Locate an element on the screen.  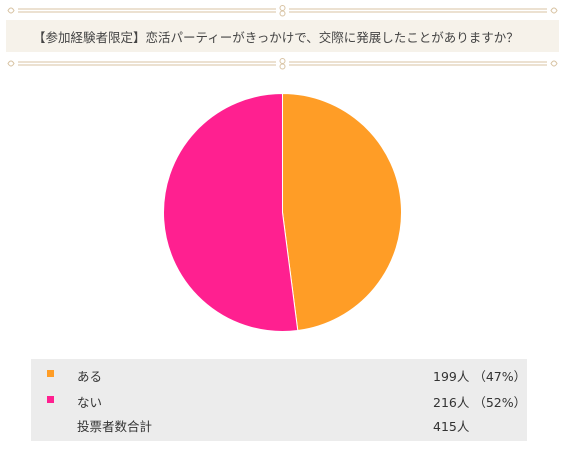
legend-row-aru: ある 199人 （47%） is located at coordinates (279, 374).